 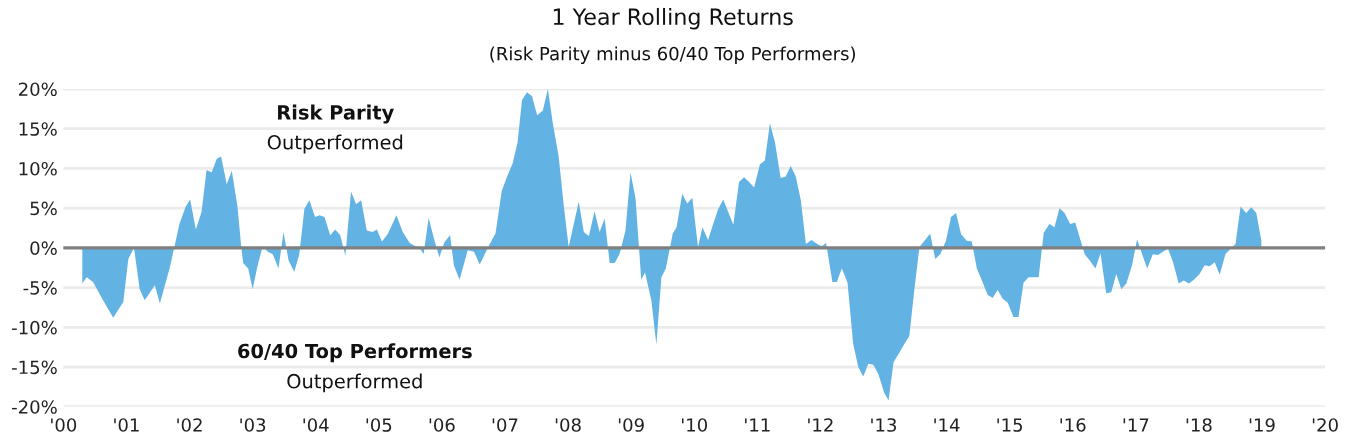 I want to click on y-tick-label: 20%, so click(x=37, y=89).